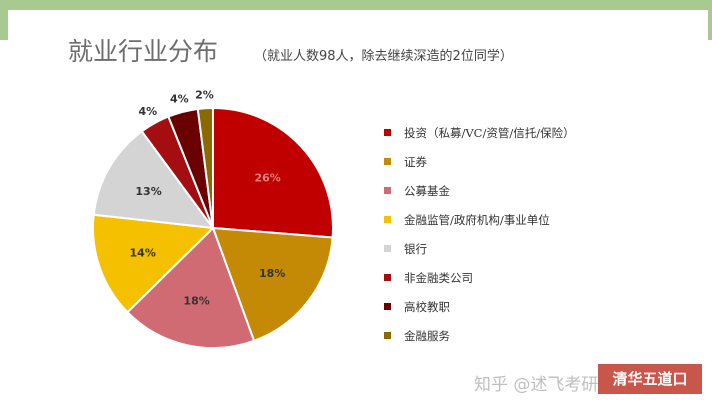  Describe the element at coordinates (272, 273) in the screenshot. I see `pie-label-1: 18%` at that location.